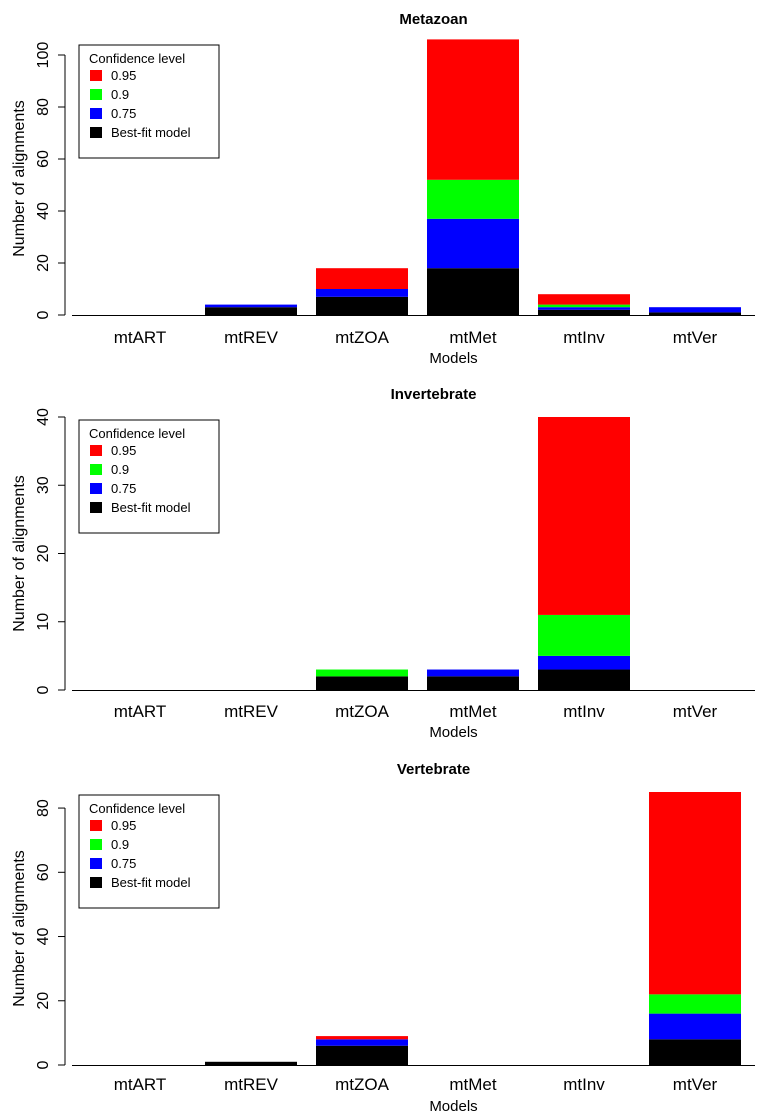  What do you see at coordinates (43, 55) in the screenshot?
I see `y-tick-label: 100` at bounding box center [43, 55].